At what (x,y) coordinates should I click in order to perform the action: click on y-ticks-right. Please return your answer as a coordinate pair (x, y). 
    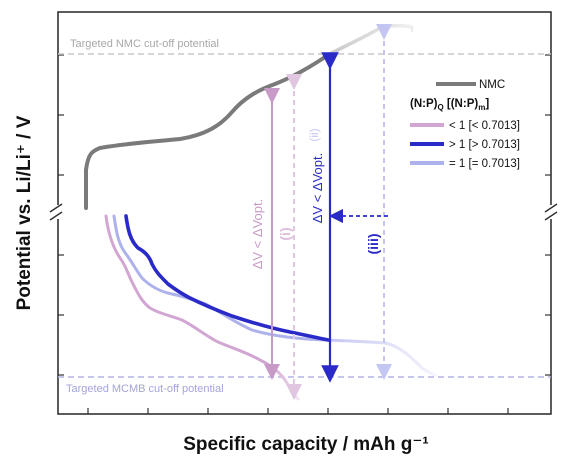
    Looking at the image, I should click on (548, 215).